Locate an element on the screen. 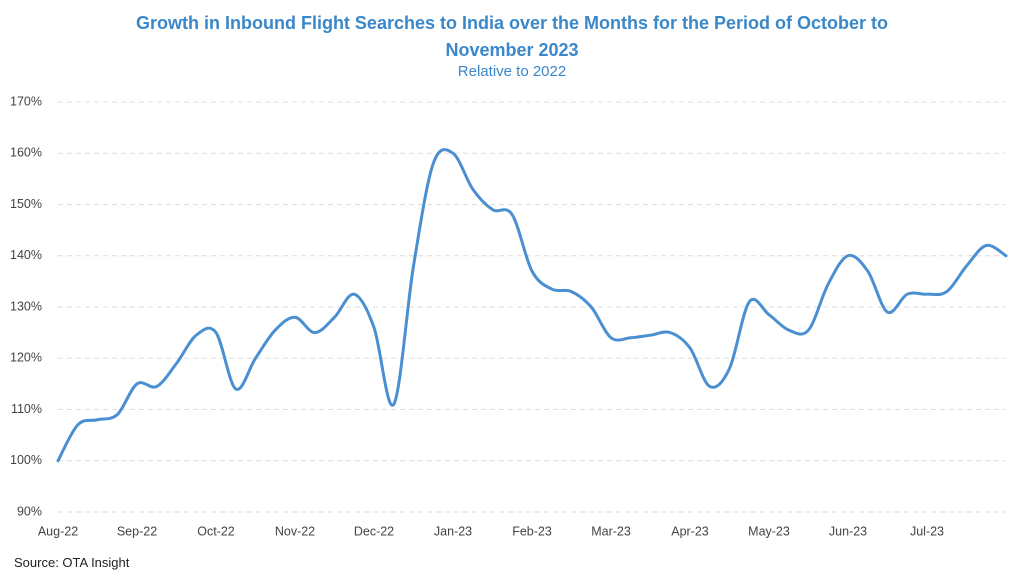 This screenshot has height=579, width=1024. x-tick-label: Dec-22 is located at coordinates (374, 531).